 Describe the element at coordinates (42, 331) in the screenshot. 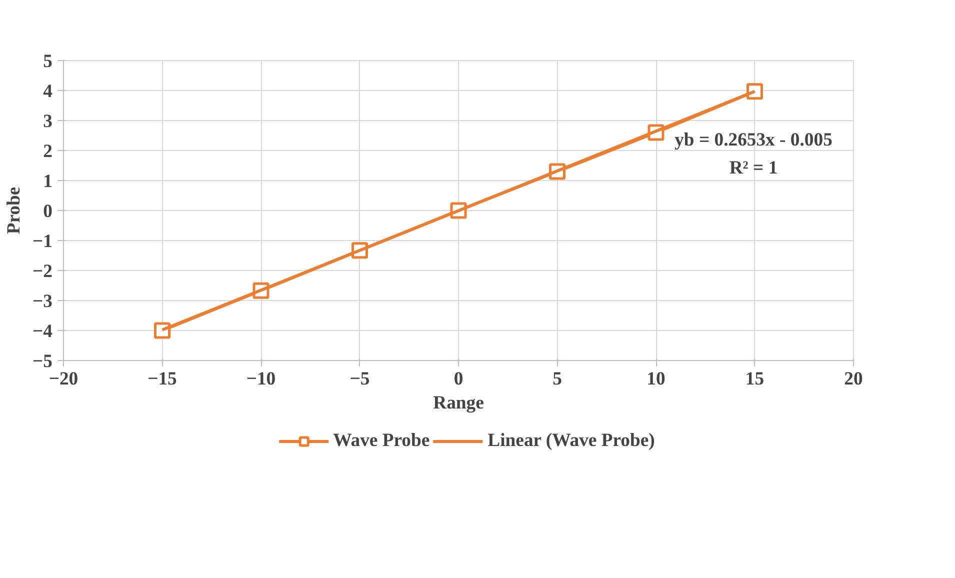

I see `y-tick-label: −4` at that location.